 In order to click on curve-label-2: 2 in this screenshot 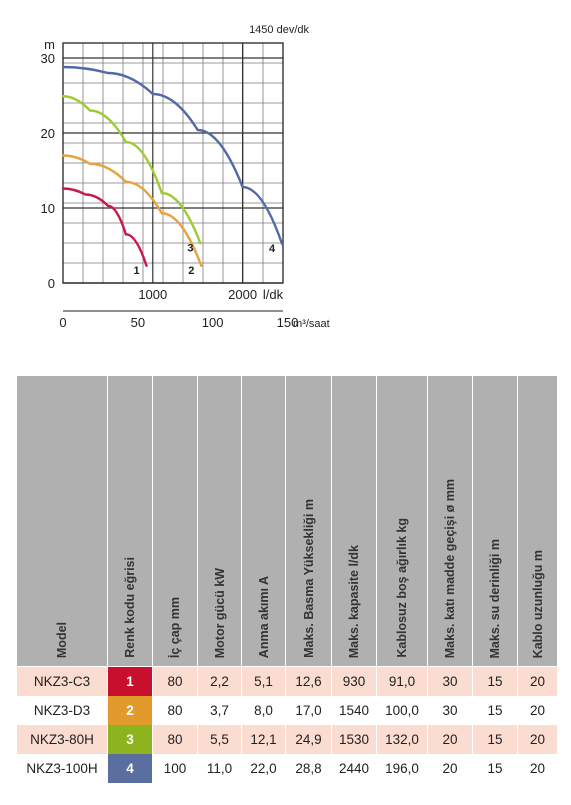, I will do `click(191, 271)`.